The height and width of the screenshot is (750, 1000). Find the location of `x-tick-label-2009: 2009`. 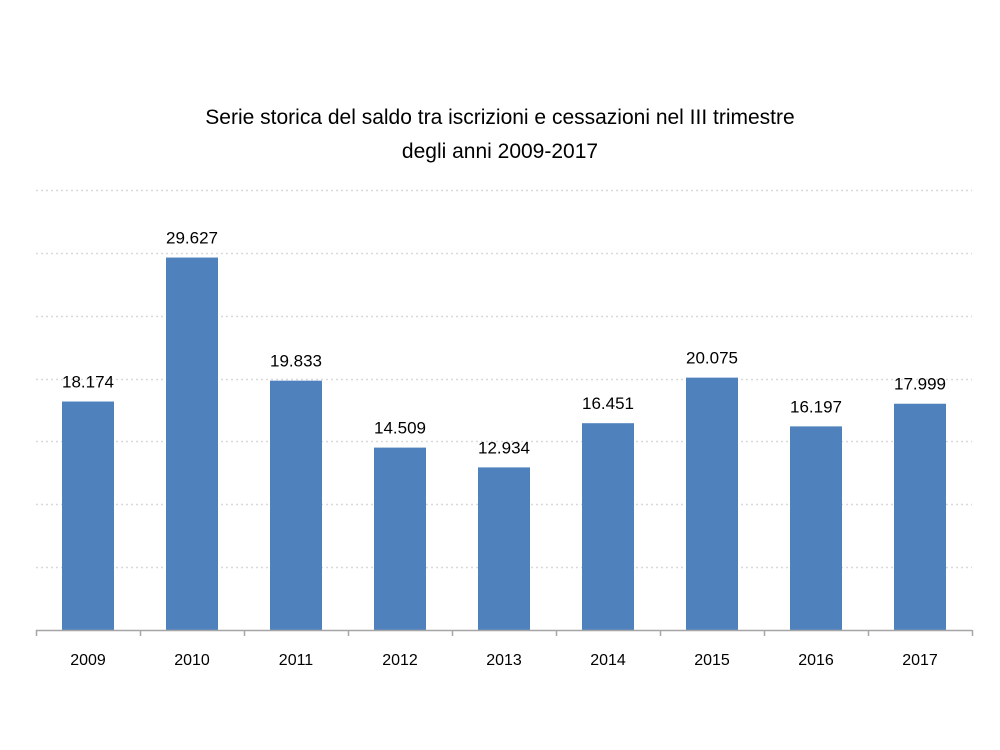

x-tick-label-2009: 2009 is located at coordinates (88, 660).